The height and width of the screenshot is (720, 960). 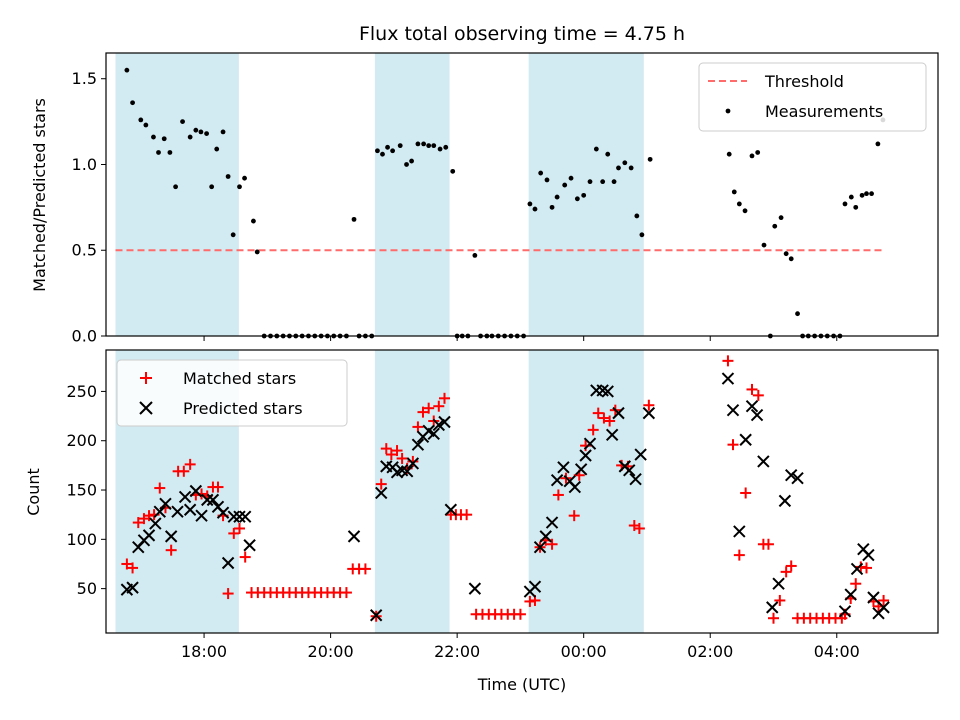 What do you see at coordinates (39, 195) in the screenshot?
I see `top-y-axis-label: Matched/Predicted stars` at bounding box center [39, 195].